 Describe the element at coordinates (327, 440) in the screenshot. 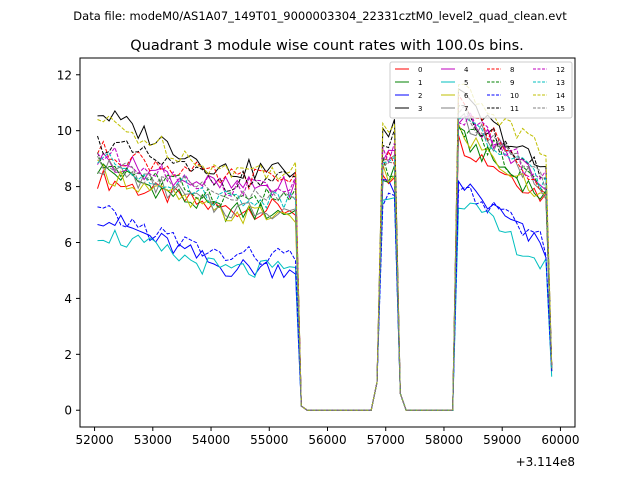

I see `x-tick-label: 56000` at that location.